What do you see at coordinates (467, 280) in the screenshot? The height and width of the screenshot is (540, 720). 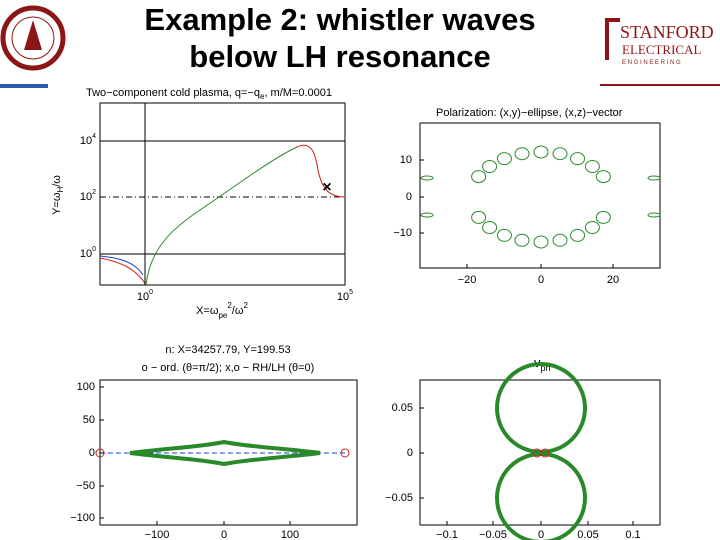 I see `tick-label: −20` at bounding box center [467, 280].